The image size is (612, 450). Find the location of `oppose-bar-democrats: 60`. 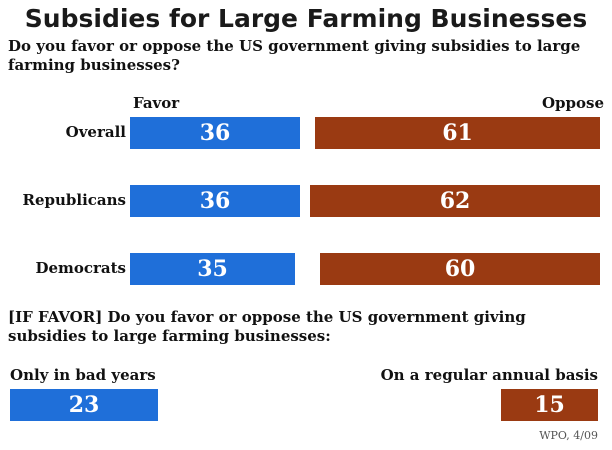

oppose-bar-democrats: 60 is located at coordinates (460, 269).